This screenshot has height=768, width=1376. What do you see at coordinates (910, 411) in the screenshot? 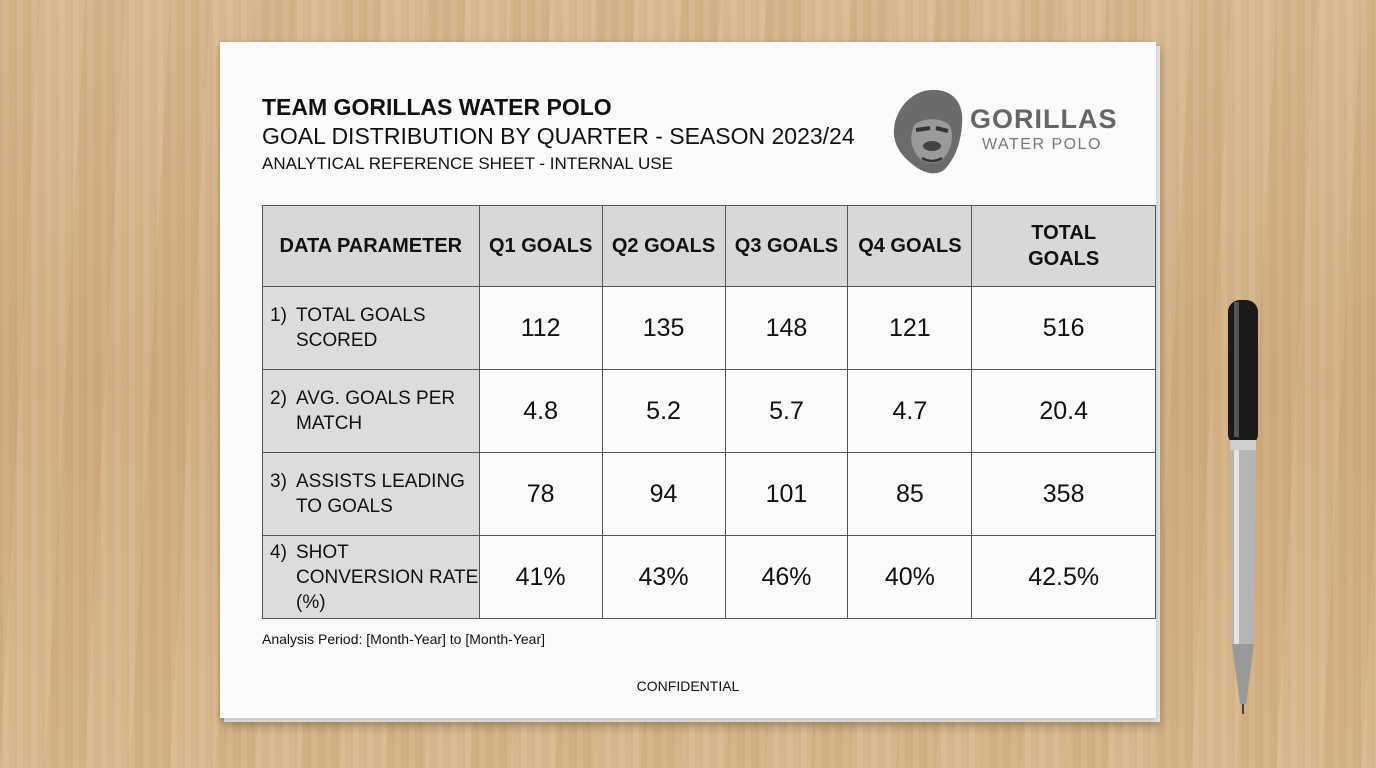
I see `value-cell: 4.7` at bounding box center [910, 411].